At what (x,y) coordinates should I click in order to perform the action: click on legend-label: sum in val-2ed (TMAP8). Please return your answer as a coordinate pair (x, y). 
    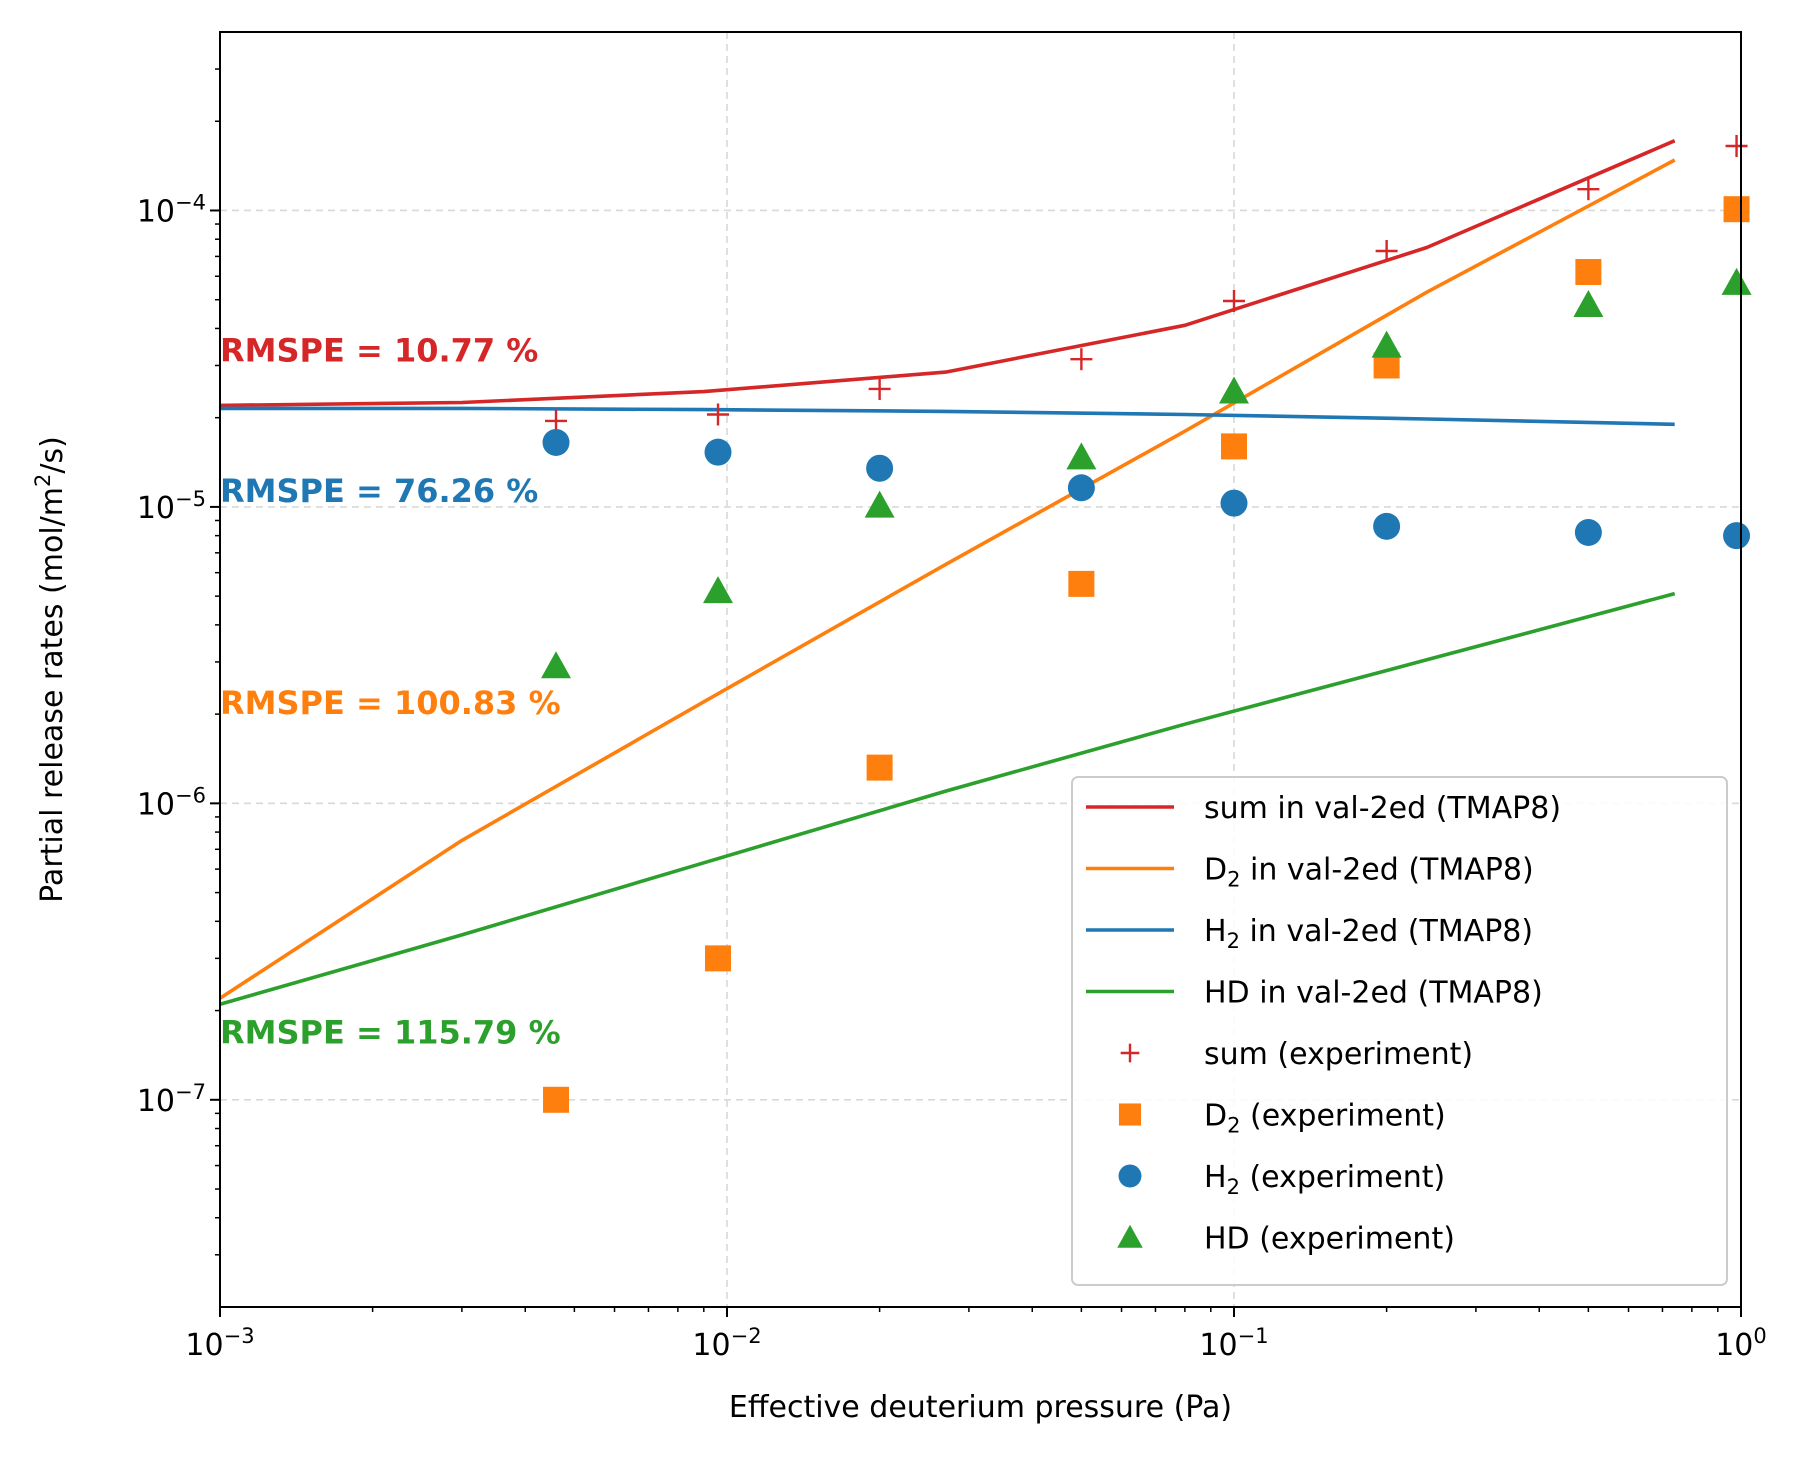
    Looking at the image, I should click on (1382, 808).